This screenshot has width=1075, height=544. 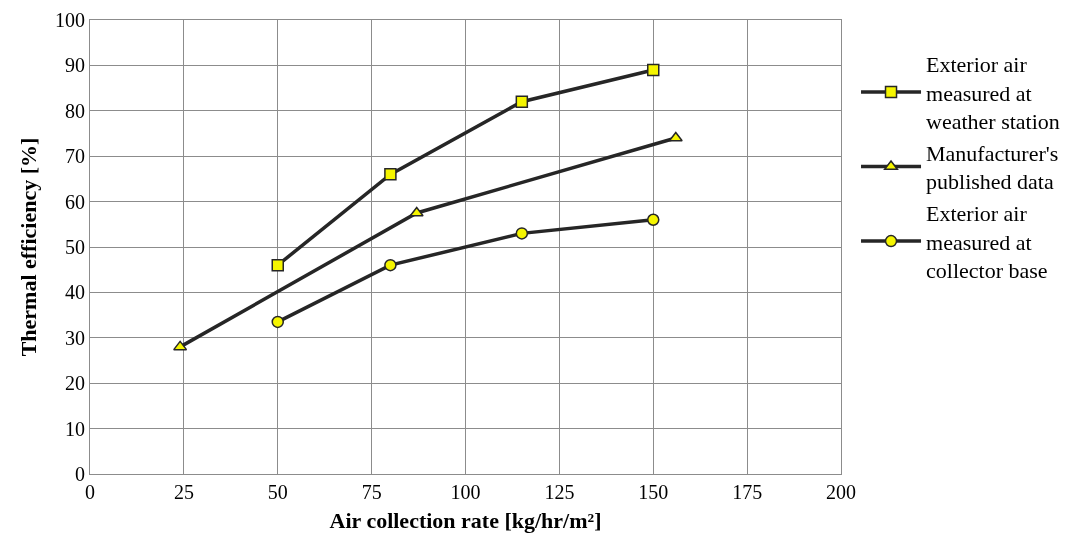 I want to click on x-tick-label: 175, so click(x=747, y=492).